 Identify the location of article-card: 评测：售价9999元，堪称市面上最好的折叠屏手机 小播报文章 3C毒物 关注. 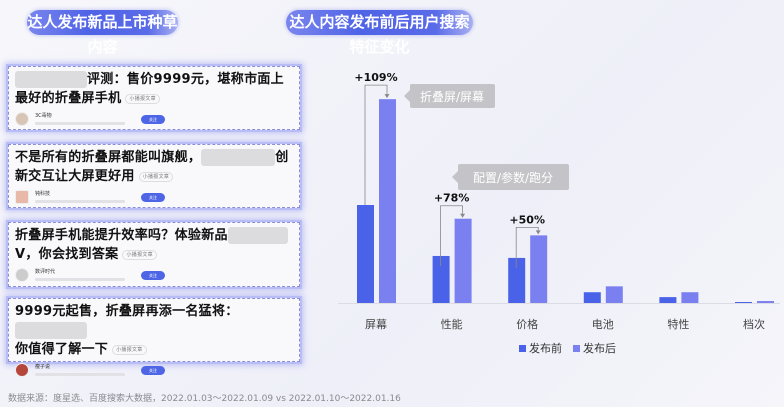
(154, 98).